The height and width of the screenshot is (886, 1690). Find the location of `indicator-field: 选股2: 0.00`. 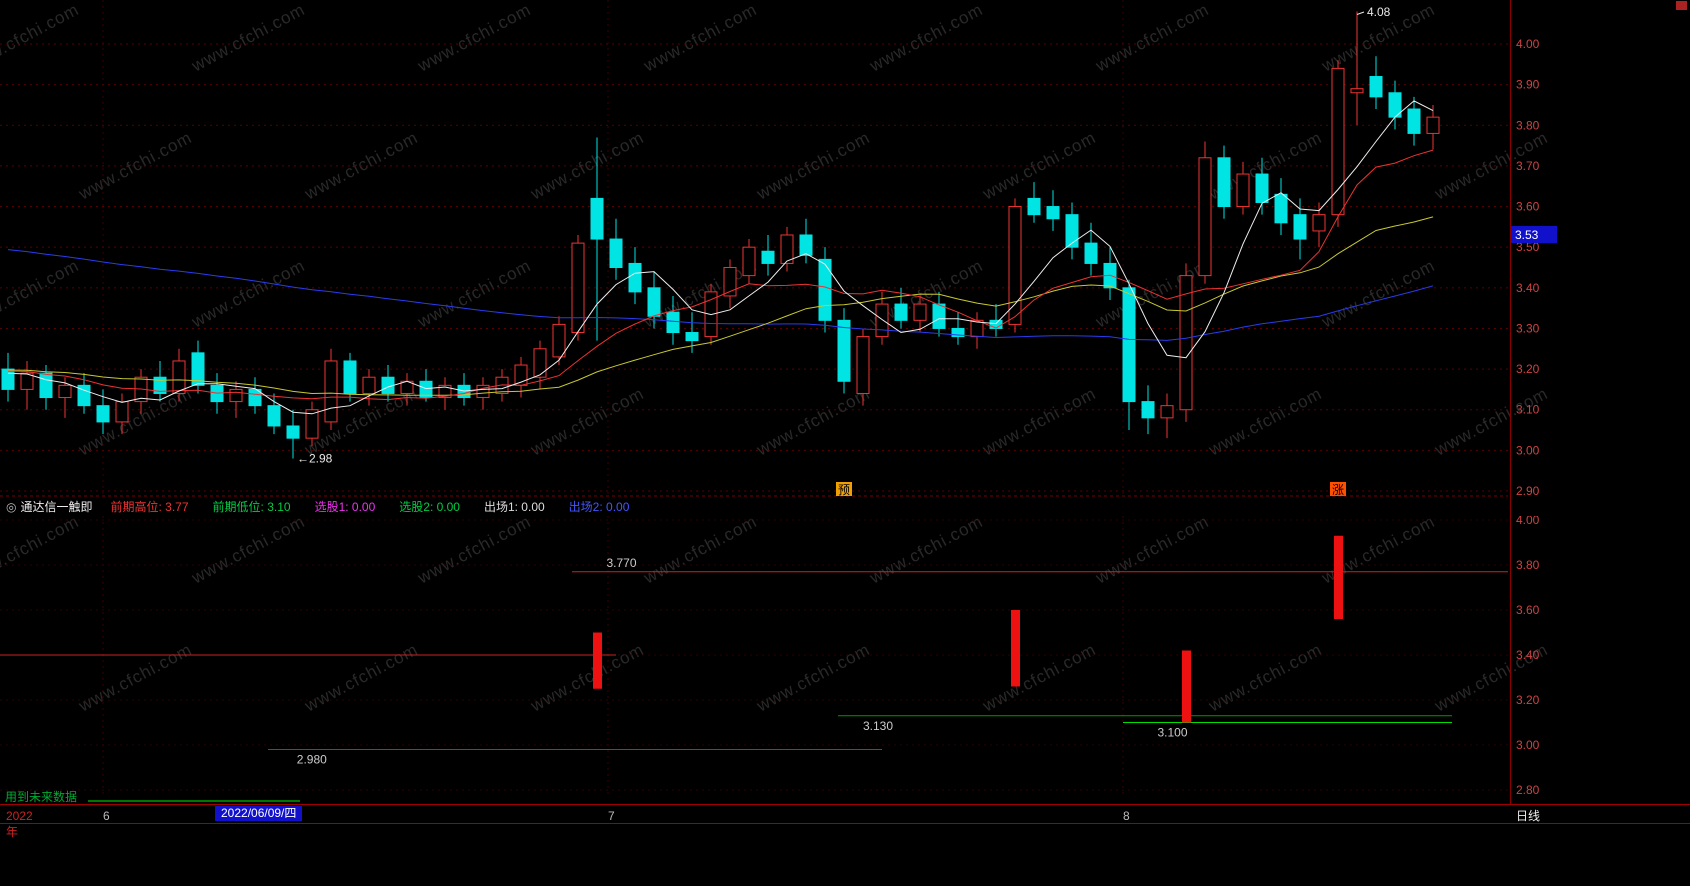

indicator-field: 选股2: 0.00 is located at coordinates (429, 507).